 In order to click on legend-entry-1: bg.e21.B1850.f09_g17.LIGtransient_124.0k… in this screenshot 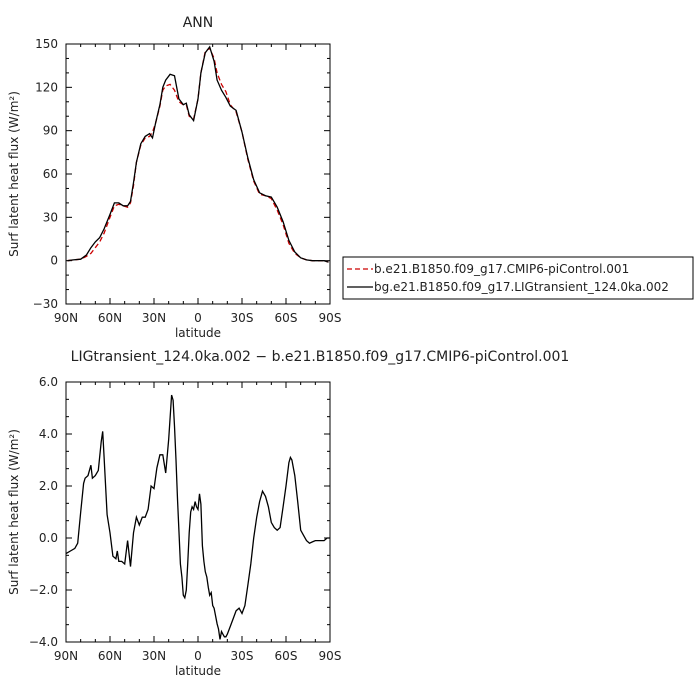, I will do `click(521, 287)`.